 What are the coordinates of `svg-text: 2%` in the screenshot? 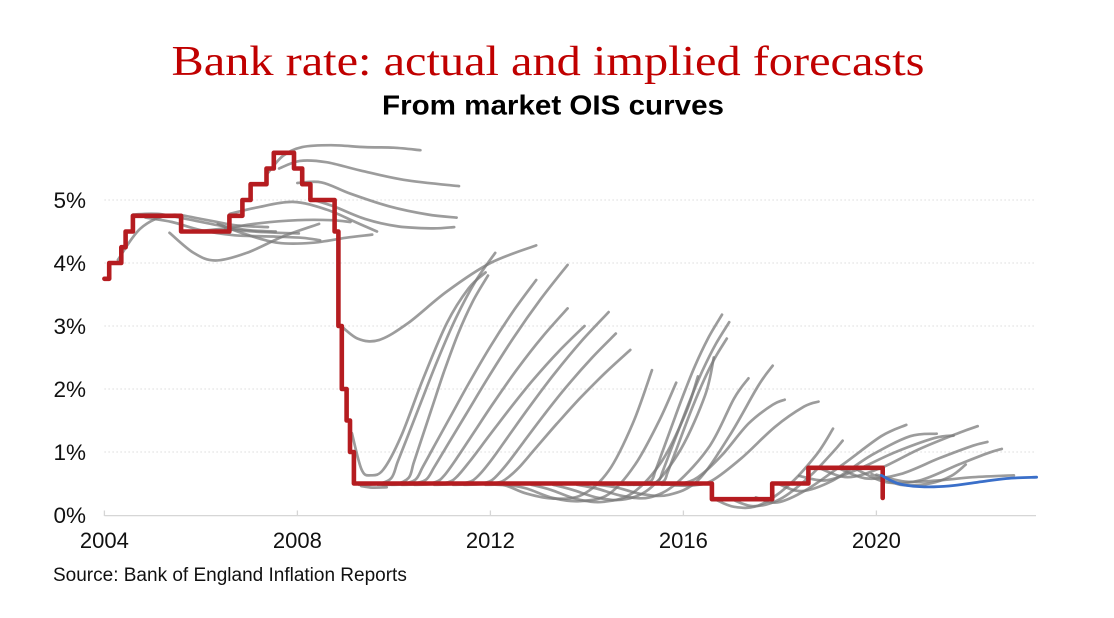 It's located at (69, 389).